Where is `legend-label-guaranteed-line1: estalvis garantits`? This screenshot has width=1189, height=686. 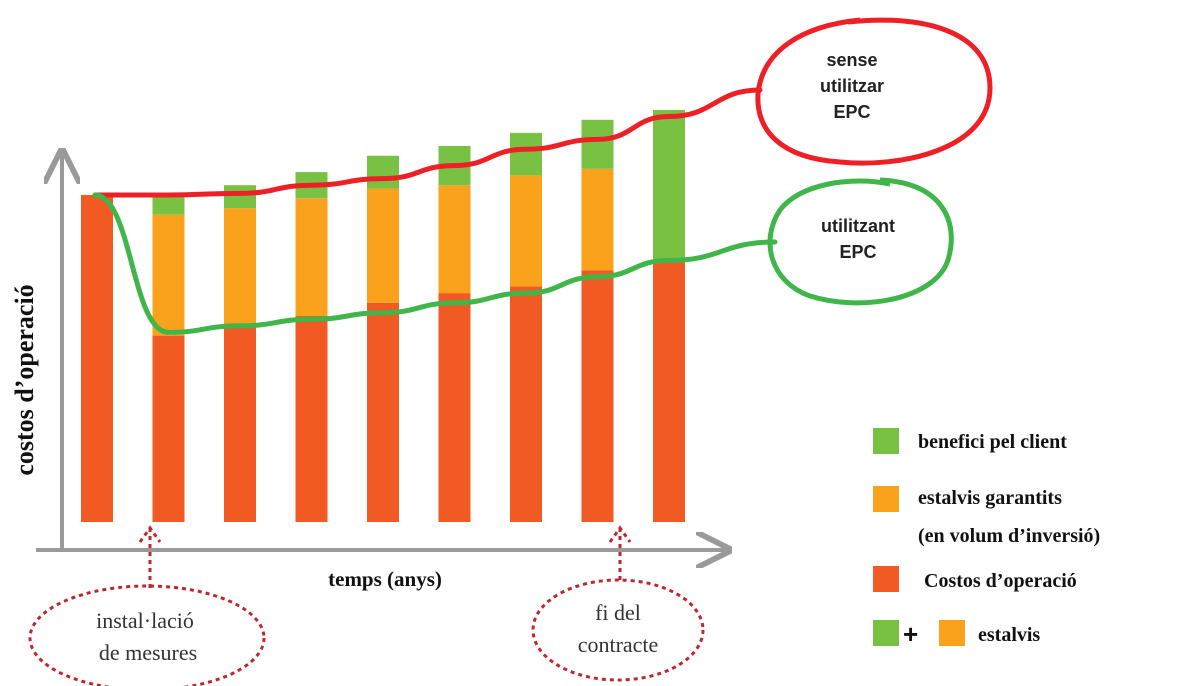 legend-label-guaranteed-line1: estalvis garantits is located at coordinates (990, 498).